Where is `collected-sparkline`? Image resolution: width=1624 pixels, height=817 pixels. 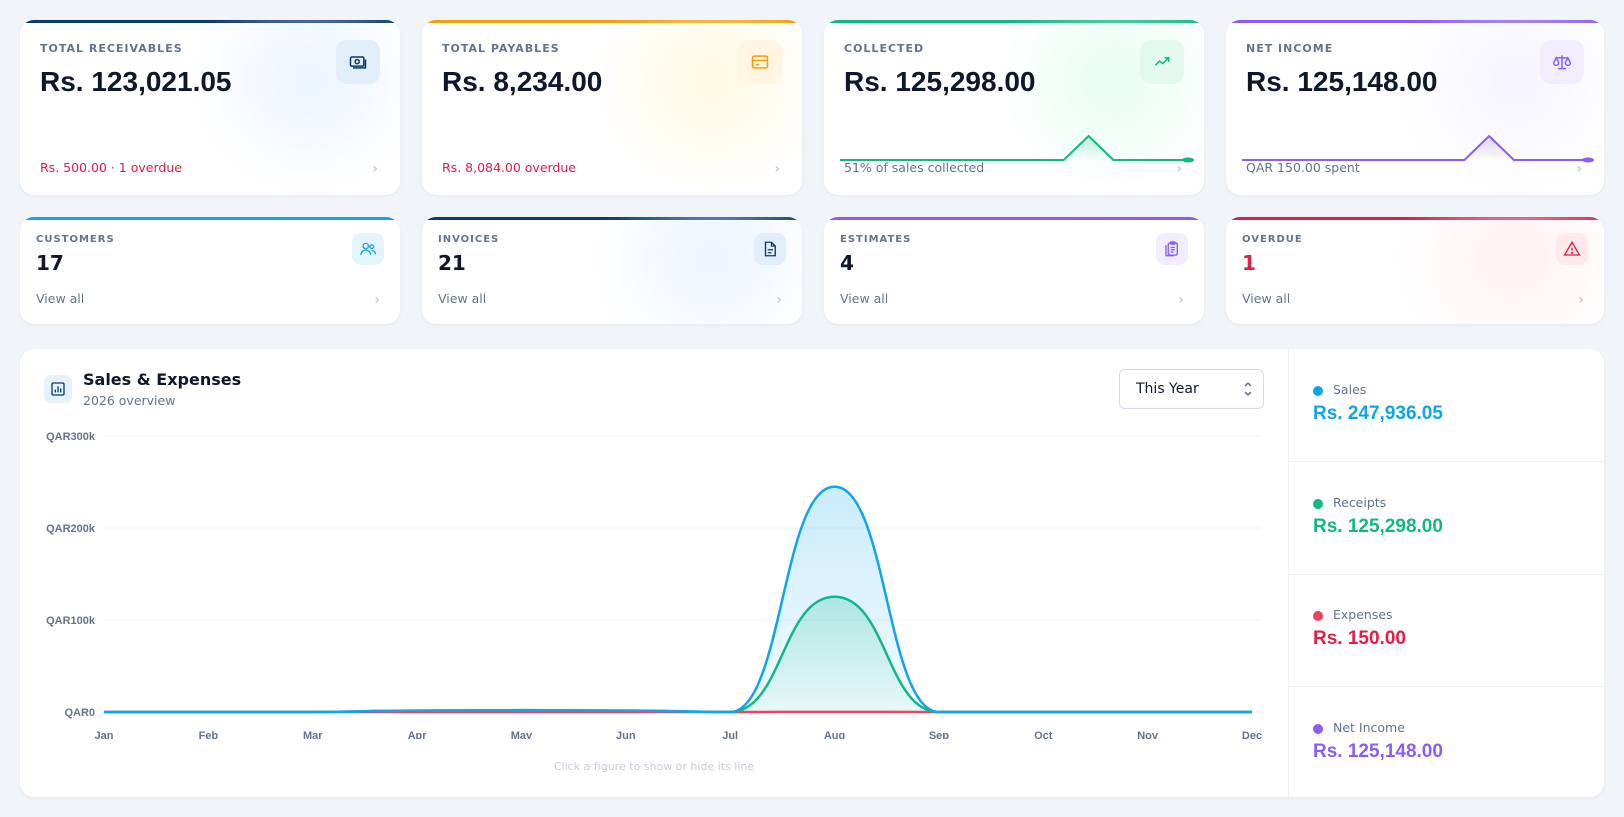
collected-sparkline is located at coordinates (1017, 148).